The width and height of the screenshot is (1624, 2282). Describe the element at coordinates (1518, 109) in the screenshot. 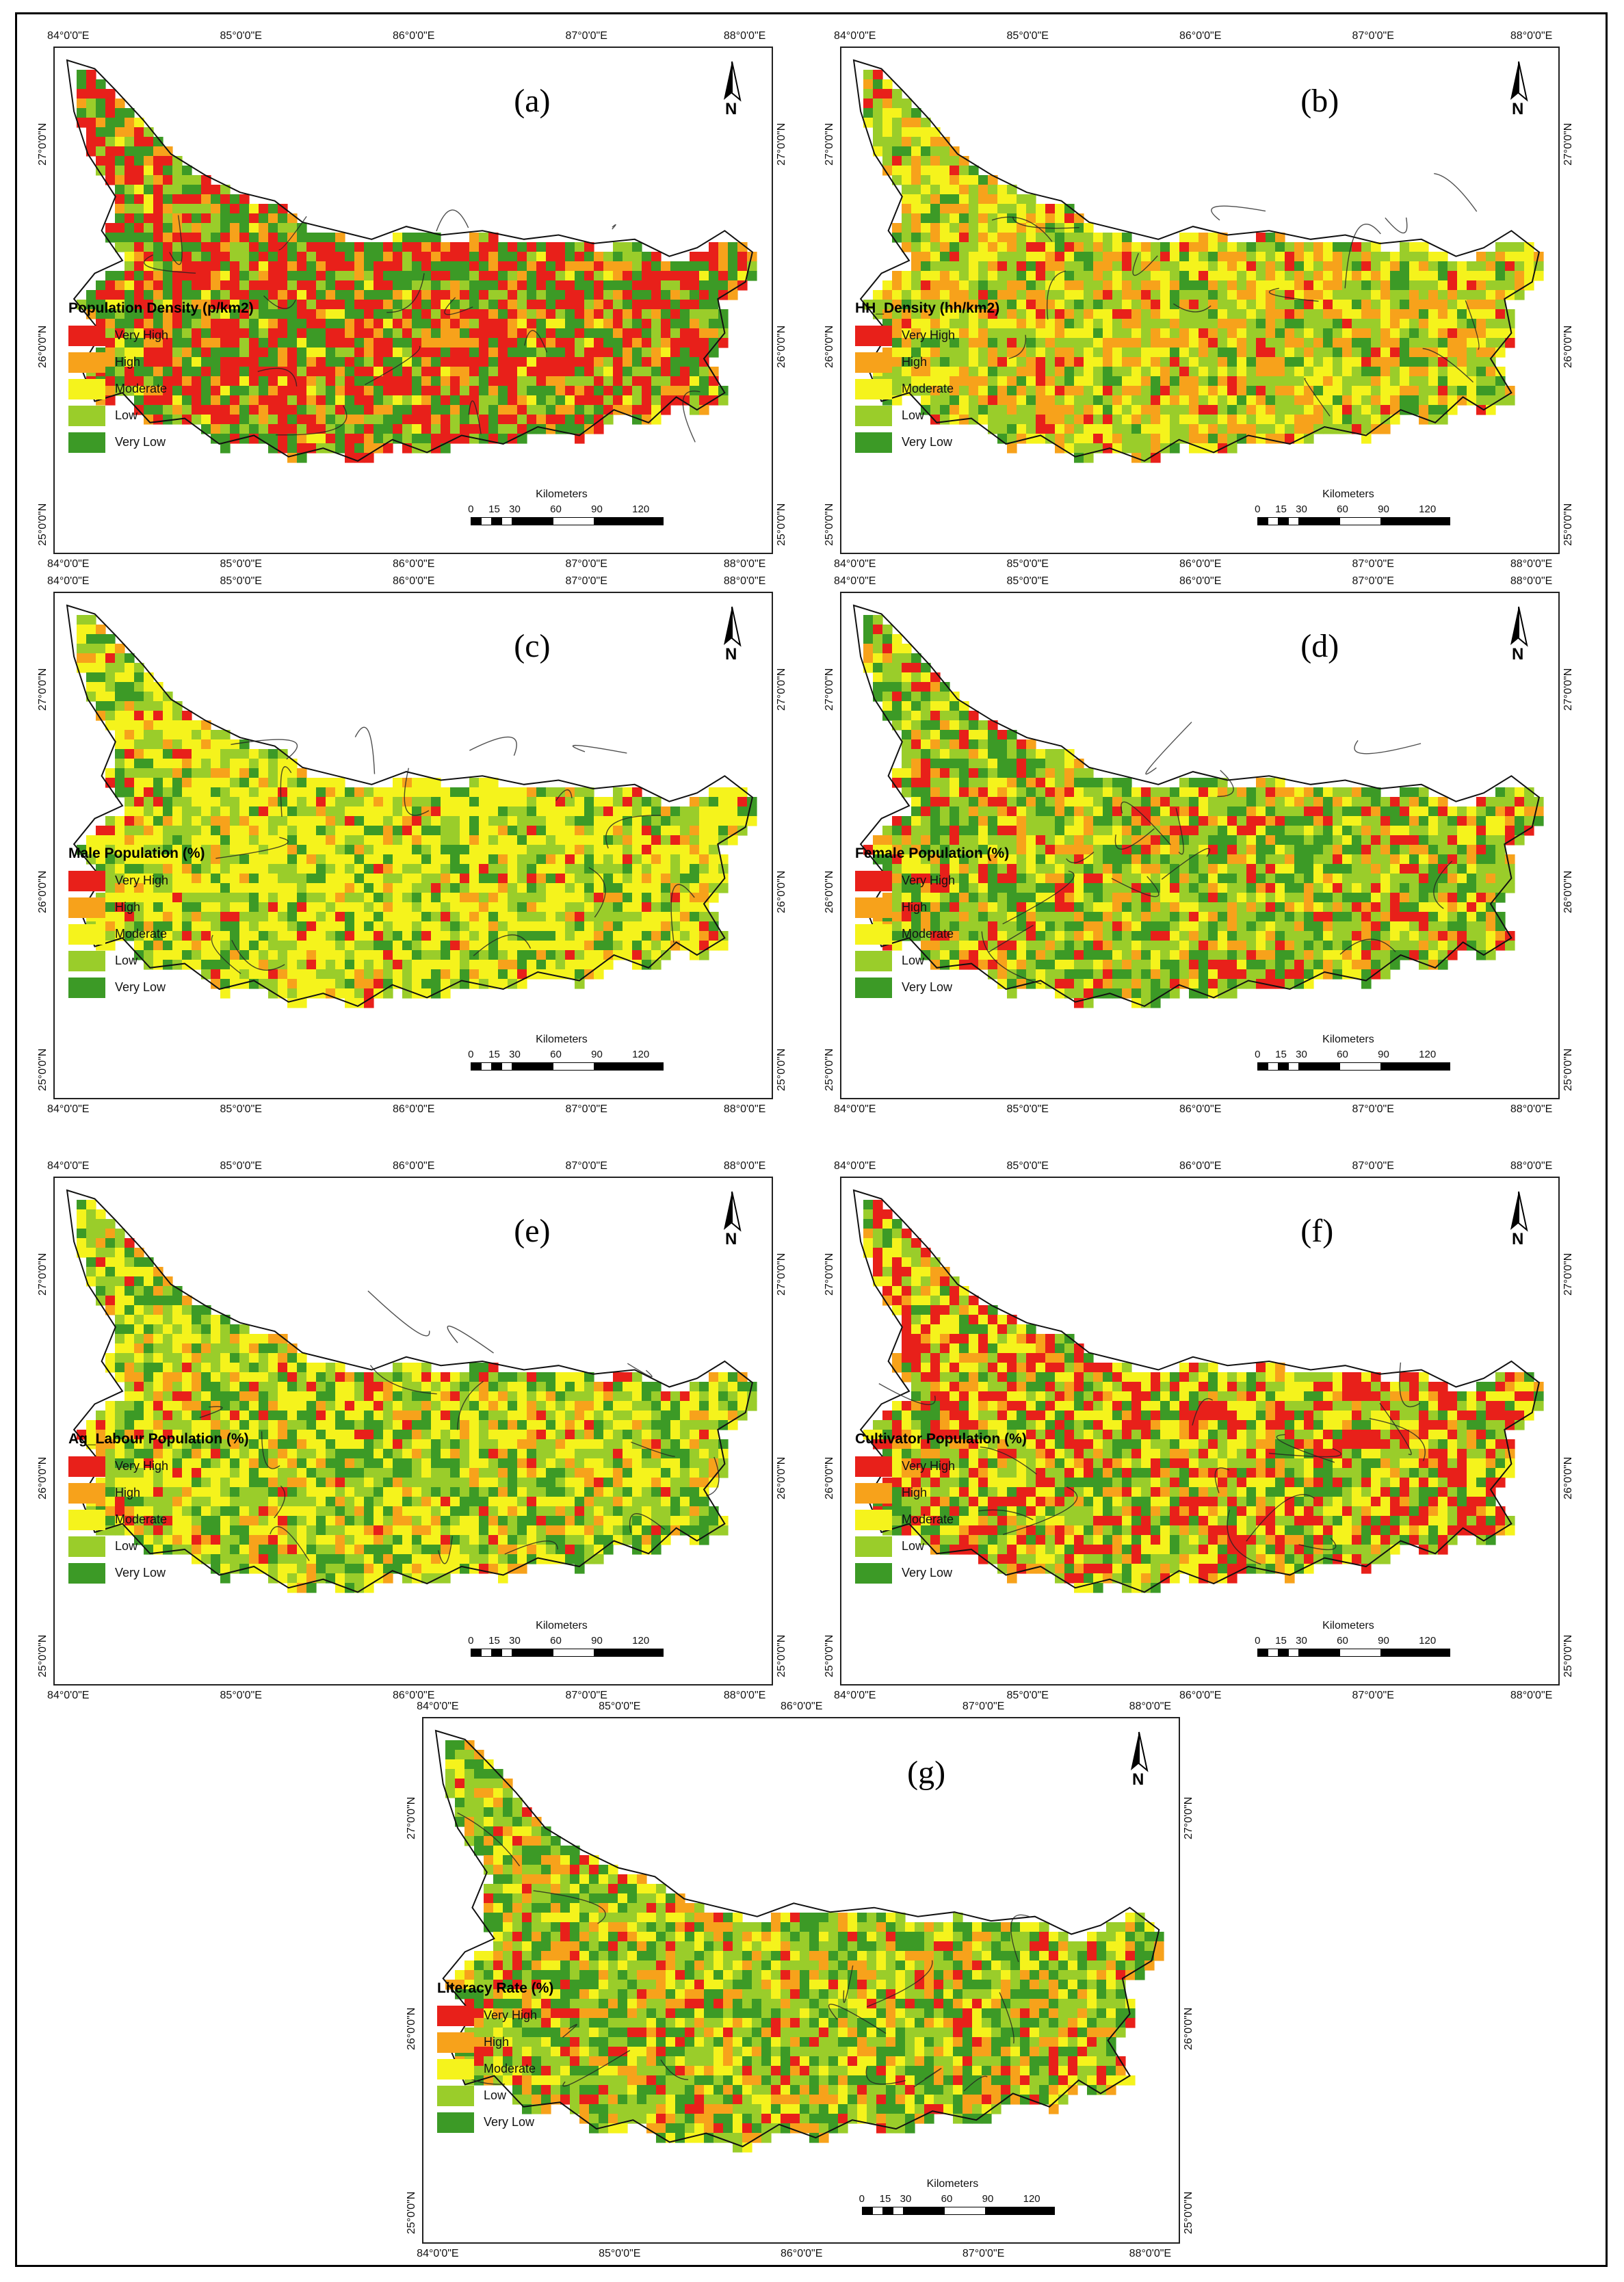

I see `north-label: N` at that location.